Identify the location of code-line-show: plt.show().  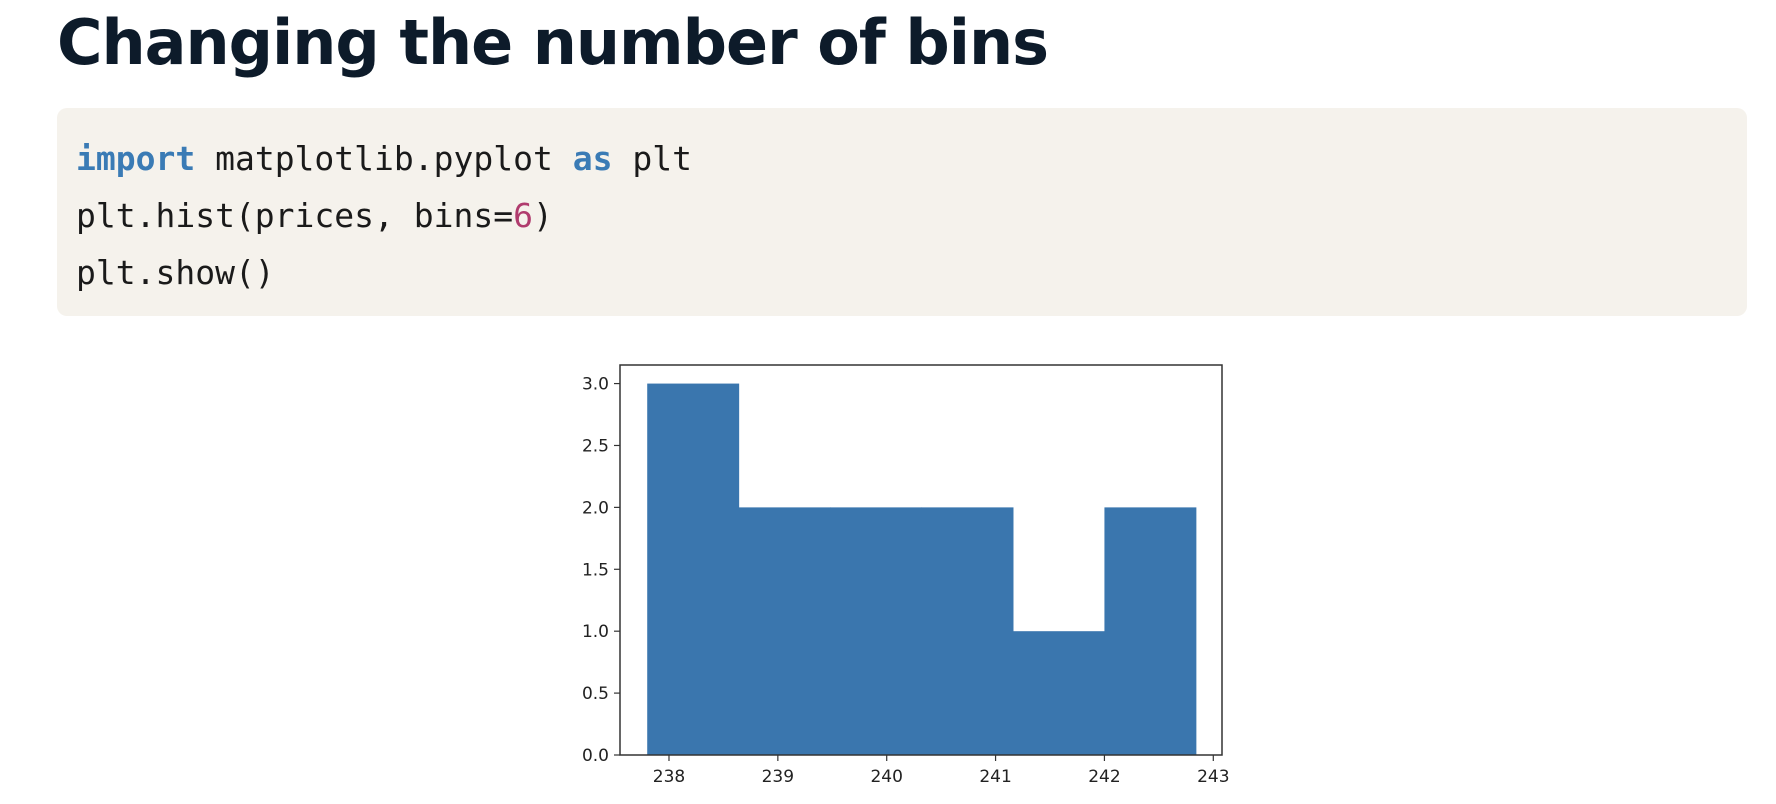
(911, 272).